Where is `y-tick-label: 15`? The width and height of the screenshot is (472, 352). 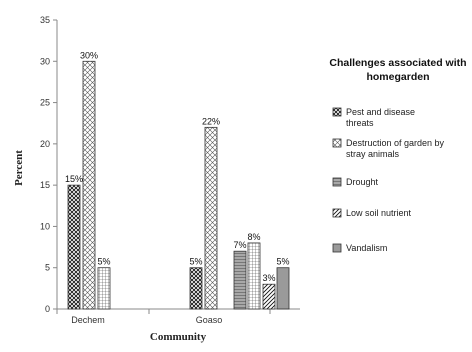
y-tick-label: 15 is located at coordinates (45, 185).